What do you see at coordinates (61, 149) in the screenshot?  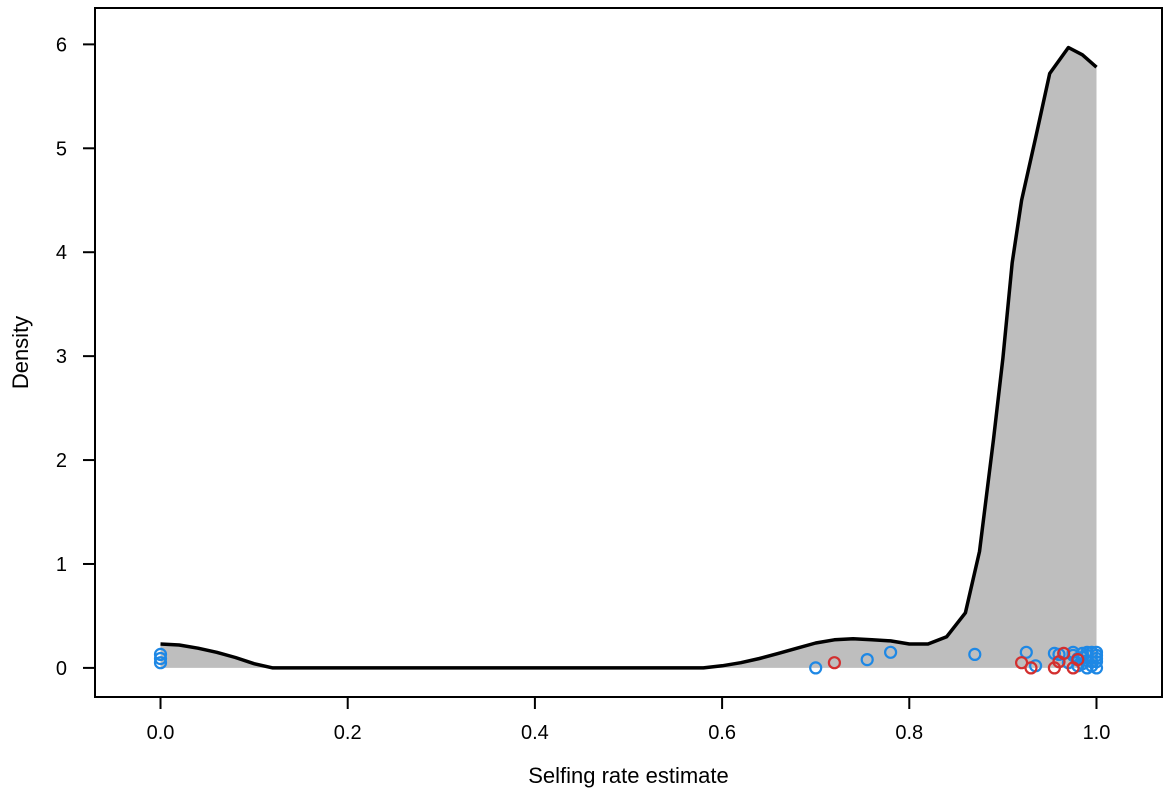 I see `y-tick-label: 5` at bounding box center [61, 149].